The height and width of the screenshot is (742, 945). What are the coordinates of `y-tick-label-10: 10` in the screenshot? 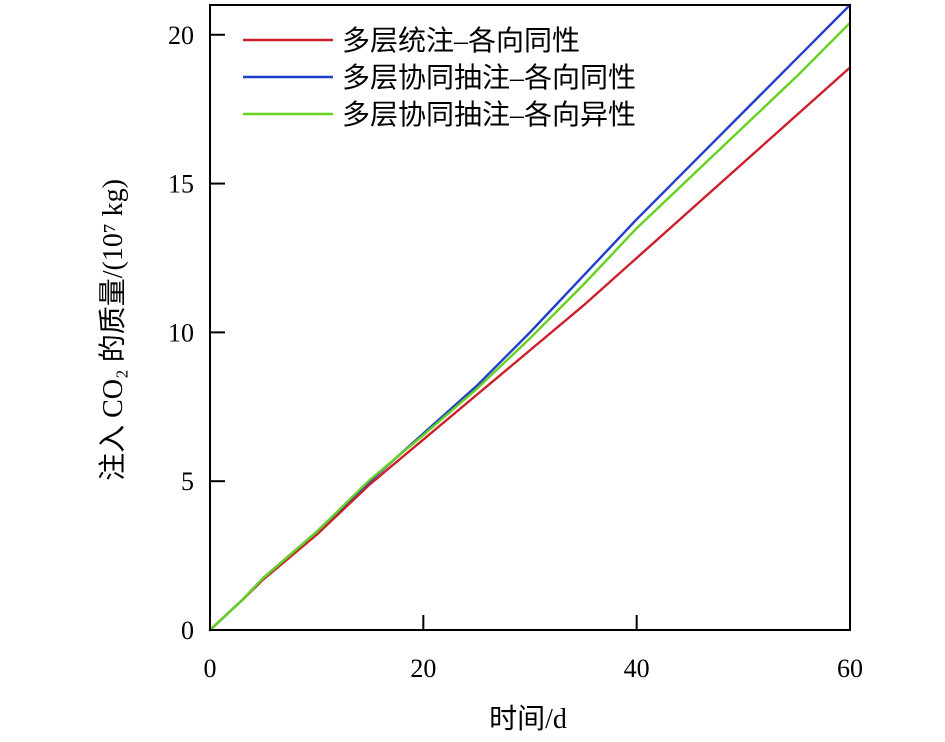 It's located at (181, 332).